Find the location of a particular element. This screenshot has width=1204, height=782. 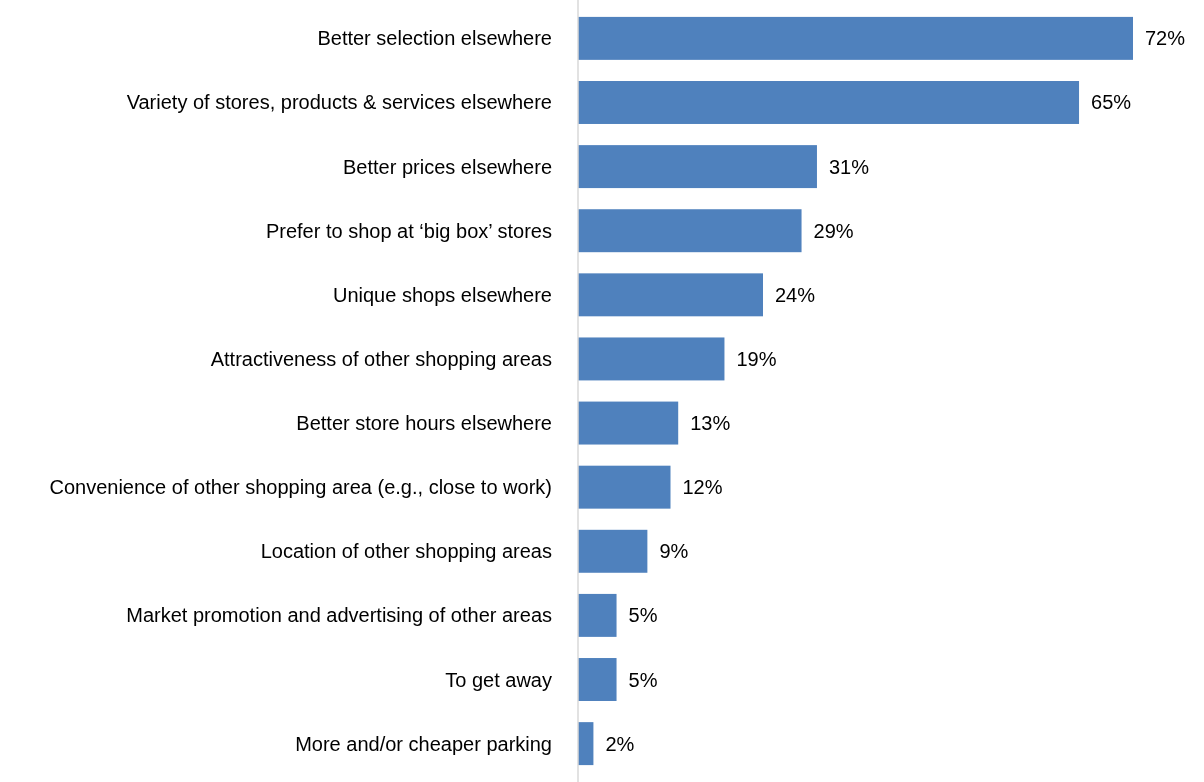

data-label: 24% is located at coordinates (795, 294).